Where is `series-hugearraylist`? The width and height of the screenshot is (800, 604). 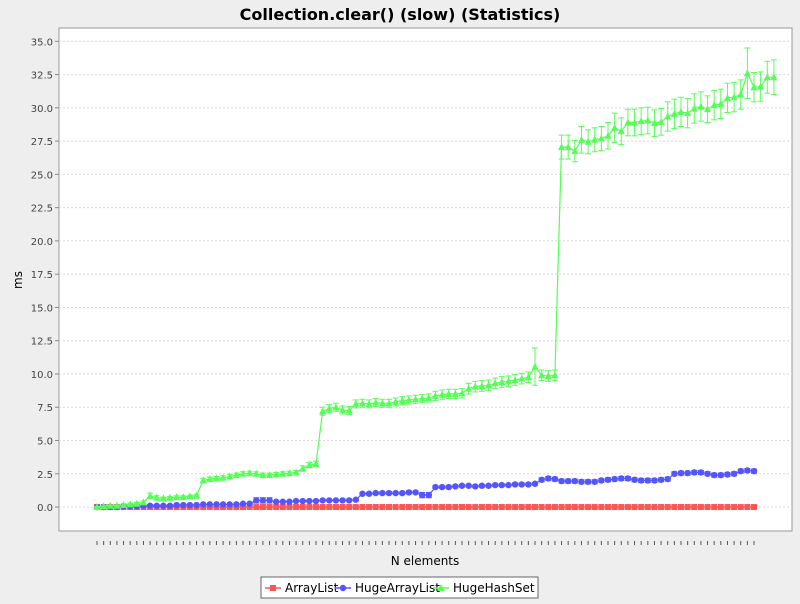 series-hugearraylist is located at coordinates (425, 489).